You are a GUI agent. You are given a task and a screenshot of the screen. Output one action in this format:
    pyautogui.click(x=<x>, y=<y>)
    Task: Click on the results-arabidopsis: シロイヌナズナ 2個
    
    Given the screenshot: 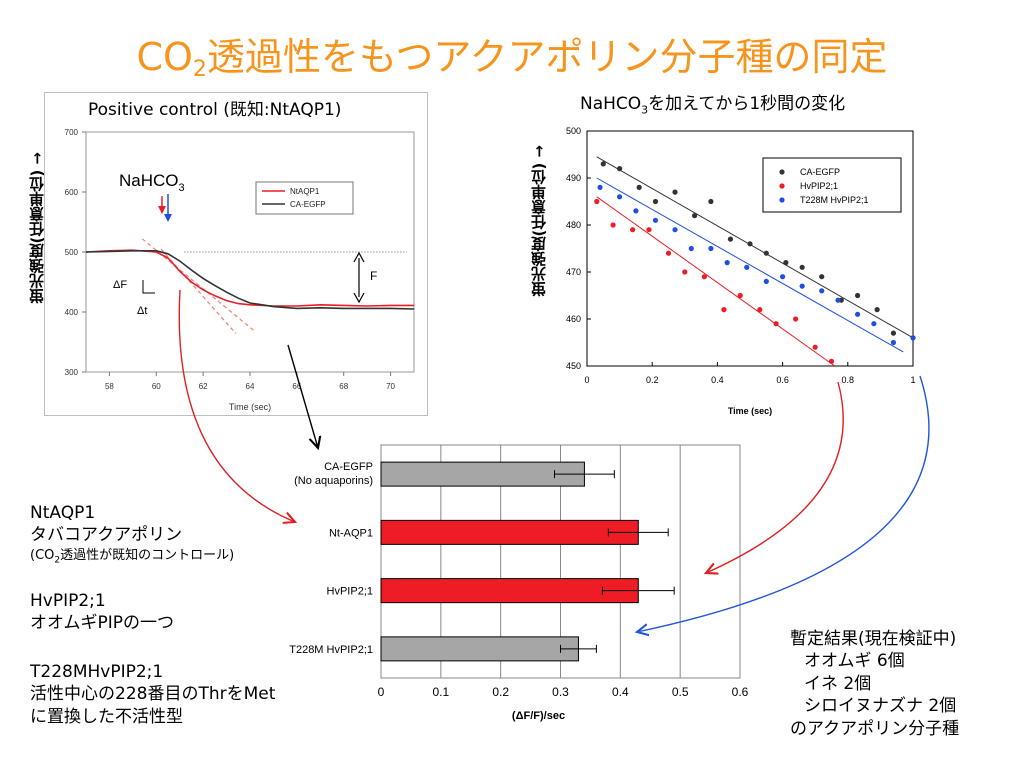 What is the action you would take?
    pyautogui.click(x=880, y=706)
    